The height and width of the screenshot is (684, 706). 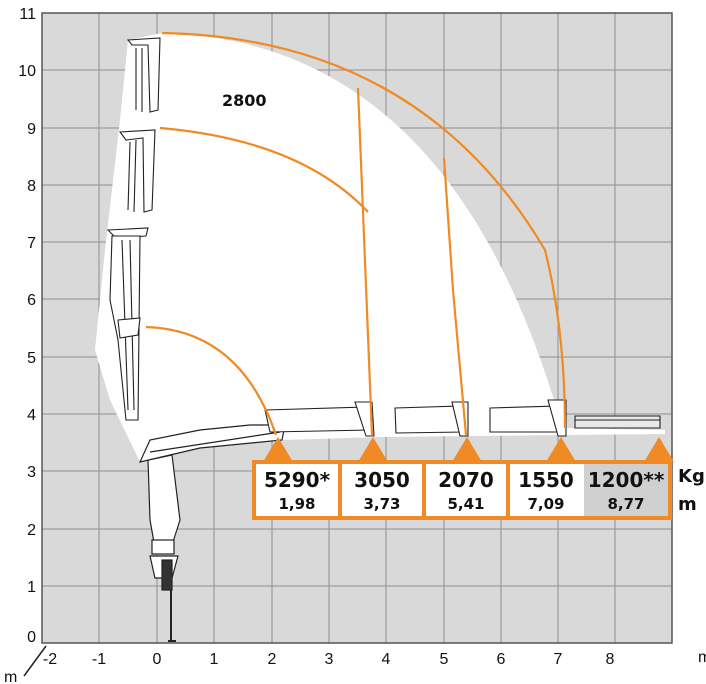 What do you see at coordinates (31, 472) in the screenshot?
I see `y-tick-3: 3` at bounding box center [31, 472].